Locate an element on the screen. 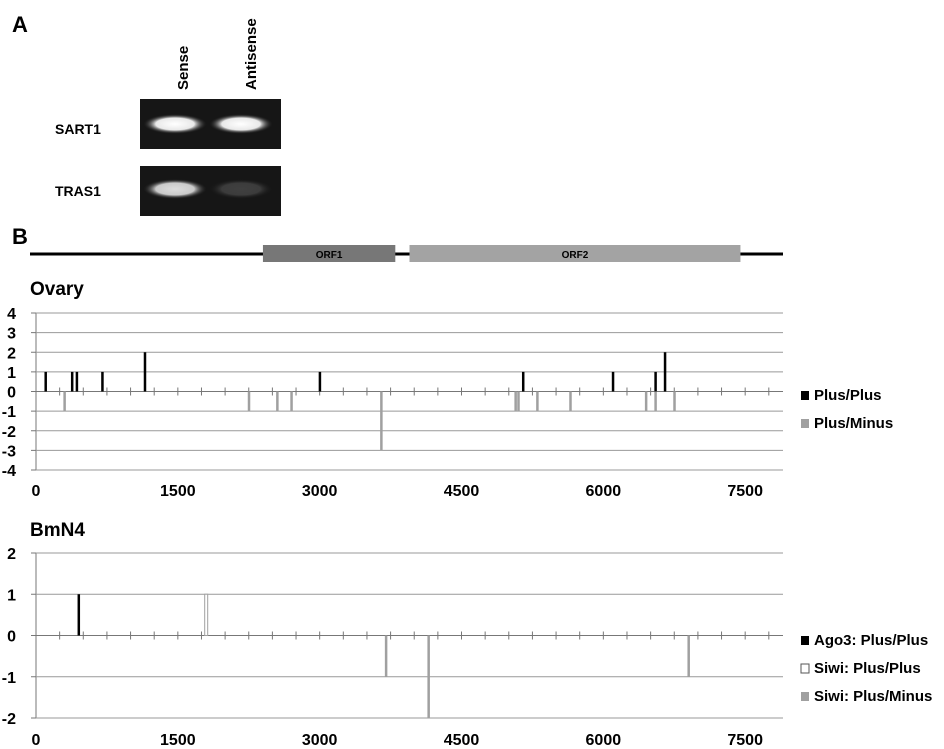  ovary-y-tick-label: 4 is located at coordinates (11, 314).